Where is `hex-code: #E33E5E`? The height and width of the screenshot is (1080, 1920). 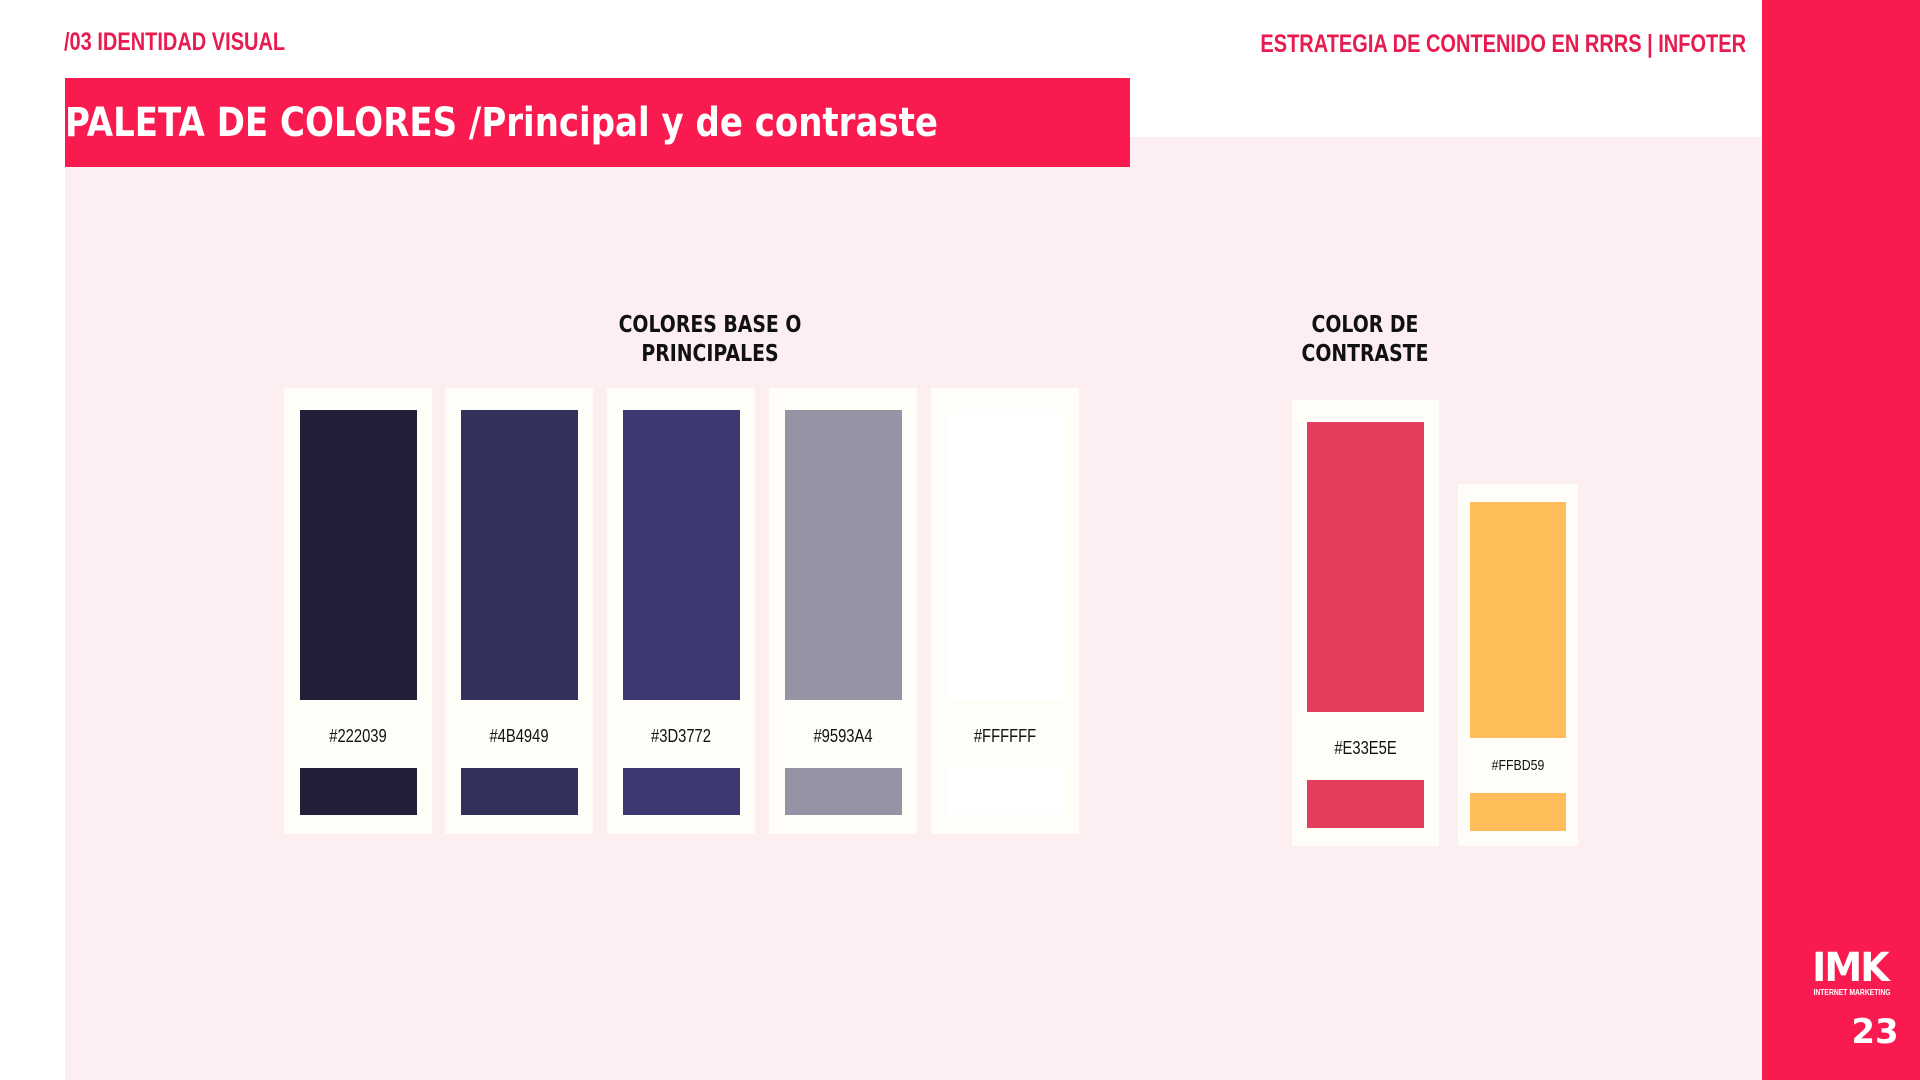 hex-code: #E33E5E is located at coordinates (1365, 748).